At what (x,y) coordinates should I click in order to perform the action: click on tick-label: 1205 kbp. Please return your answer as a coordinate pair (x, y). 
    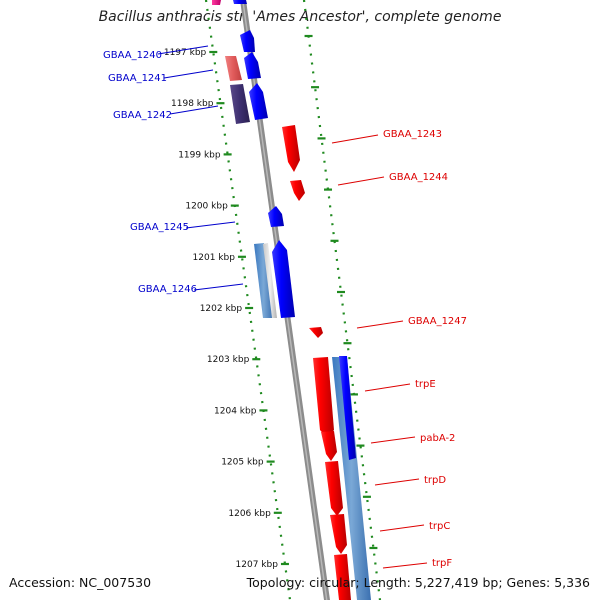
    Looking at the image, I should click on (242, 463).